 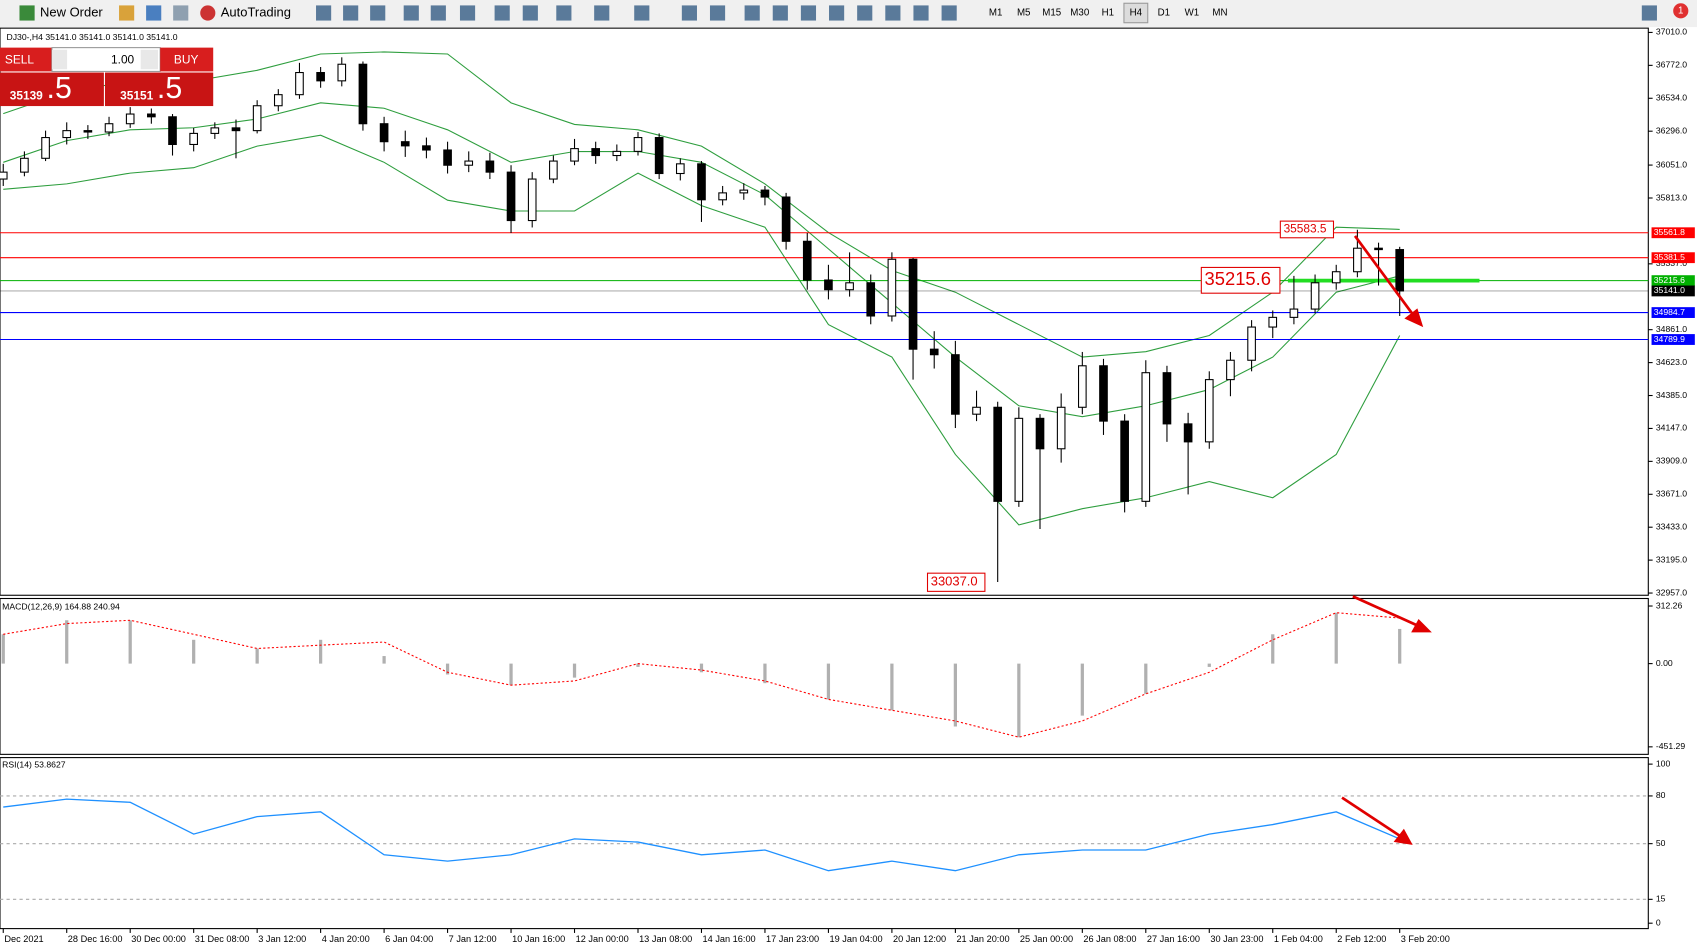 I want to click on price-level-label: 34789.9, so click(x=1669, y=339).